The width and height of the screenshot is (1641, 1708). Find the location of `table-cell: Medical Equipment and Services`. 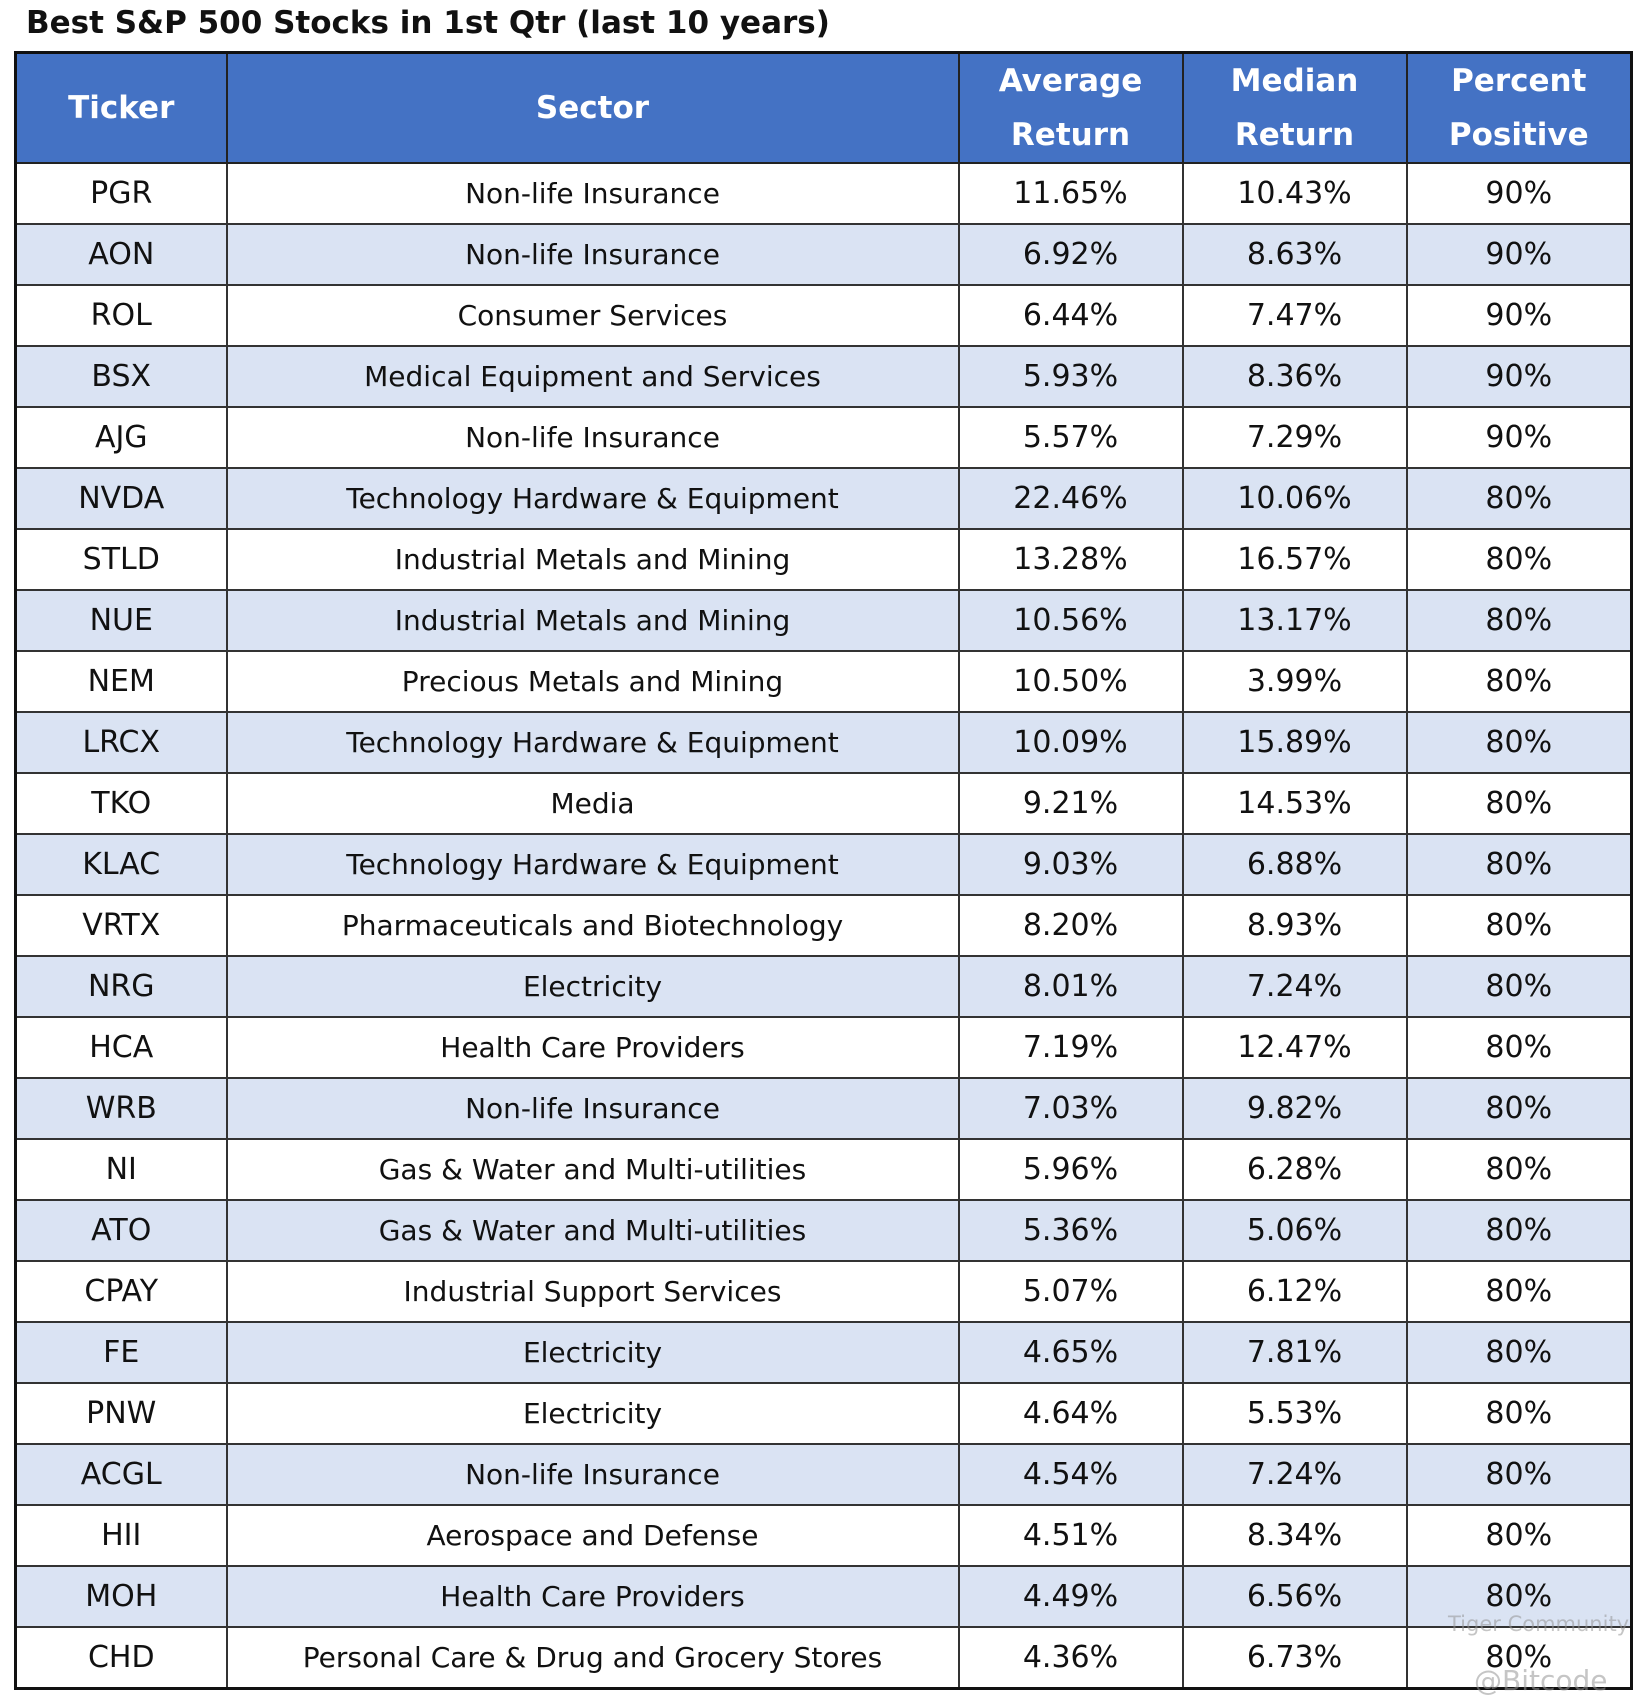

table-cell: Medical Equipment and Services is located at coordinates (592, 376).